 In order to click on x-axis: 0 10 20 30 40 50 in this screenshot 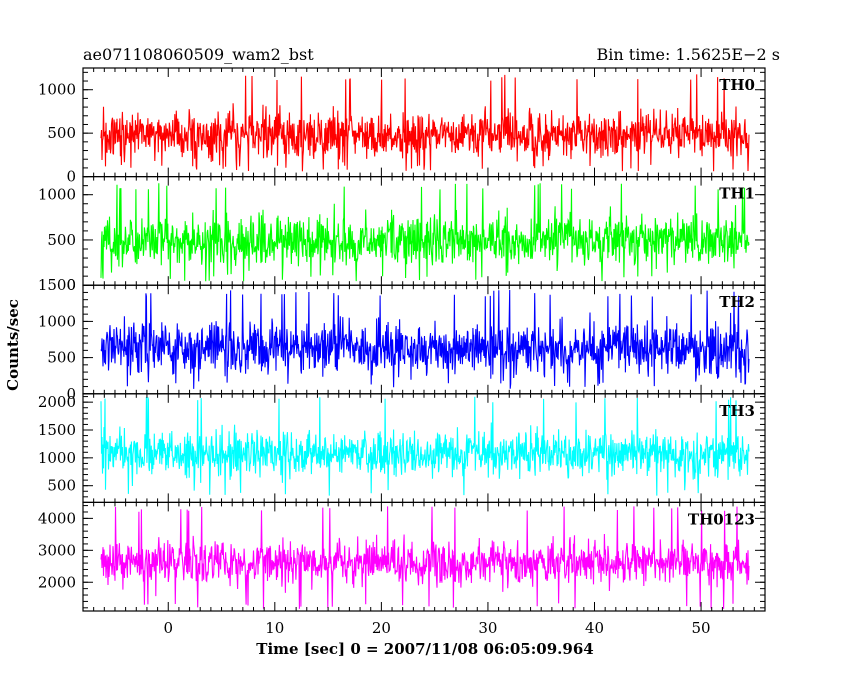, I will do `click(436, 628)`.